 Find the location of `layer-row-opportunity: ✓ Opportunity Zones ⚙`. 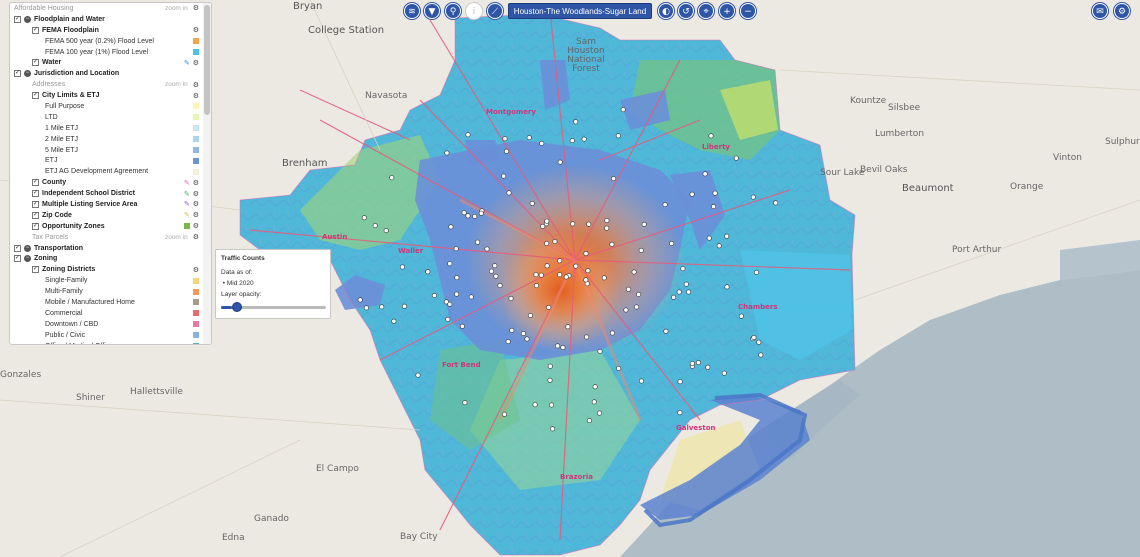

layer-row-opportunity: ✓ Opportunity Zones ⚙ is located at coordinates (106, 226).